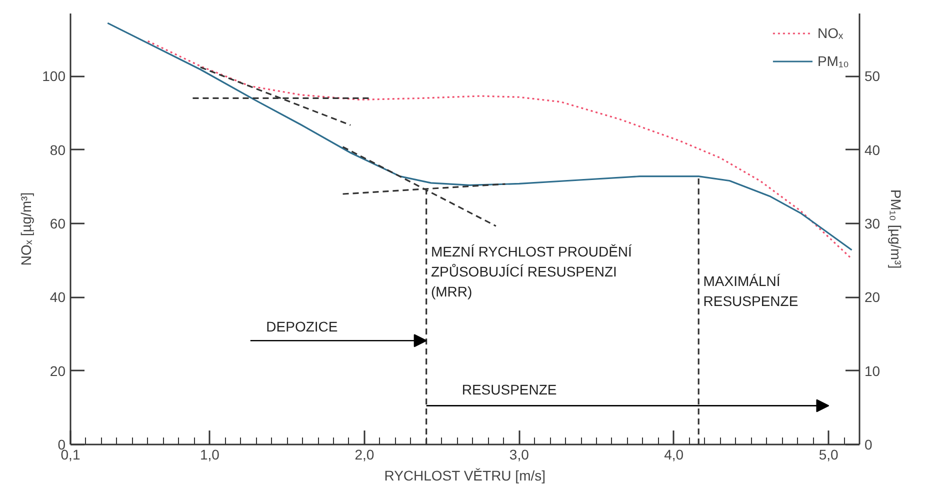 Image resolution: width=926 pixels, height=501 pixels. I want to click on x-axis-title: RYCHLOST VĚTRU [m/s], so click(465, 476).